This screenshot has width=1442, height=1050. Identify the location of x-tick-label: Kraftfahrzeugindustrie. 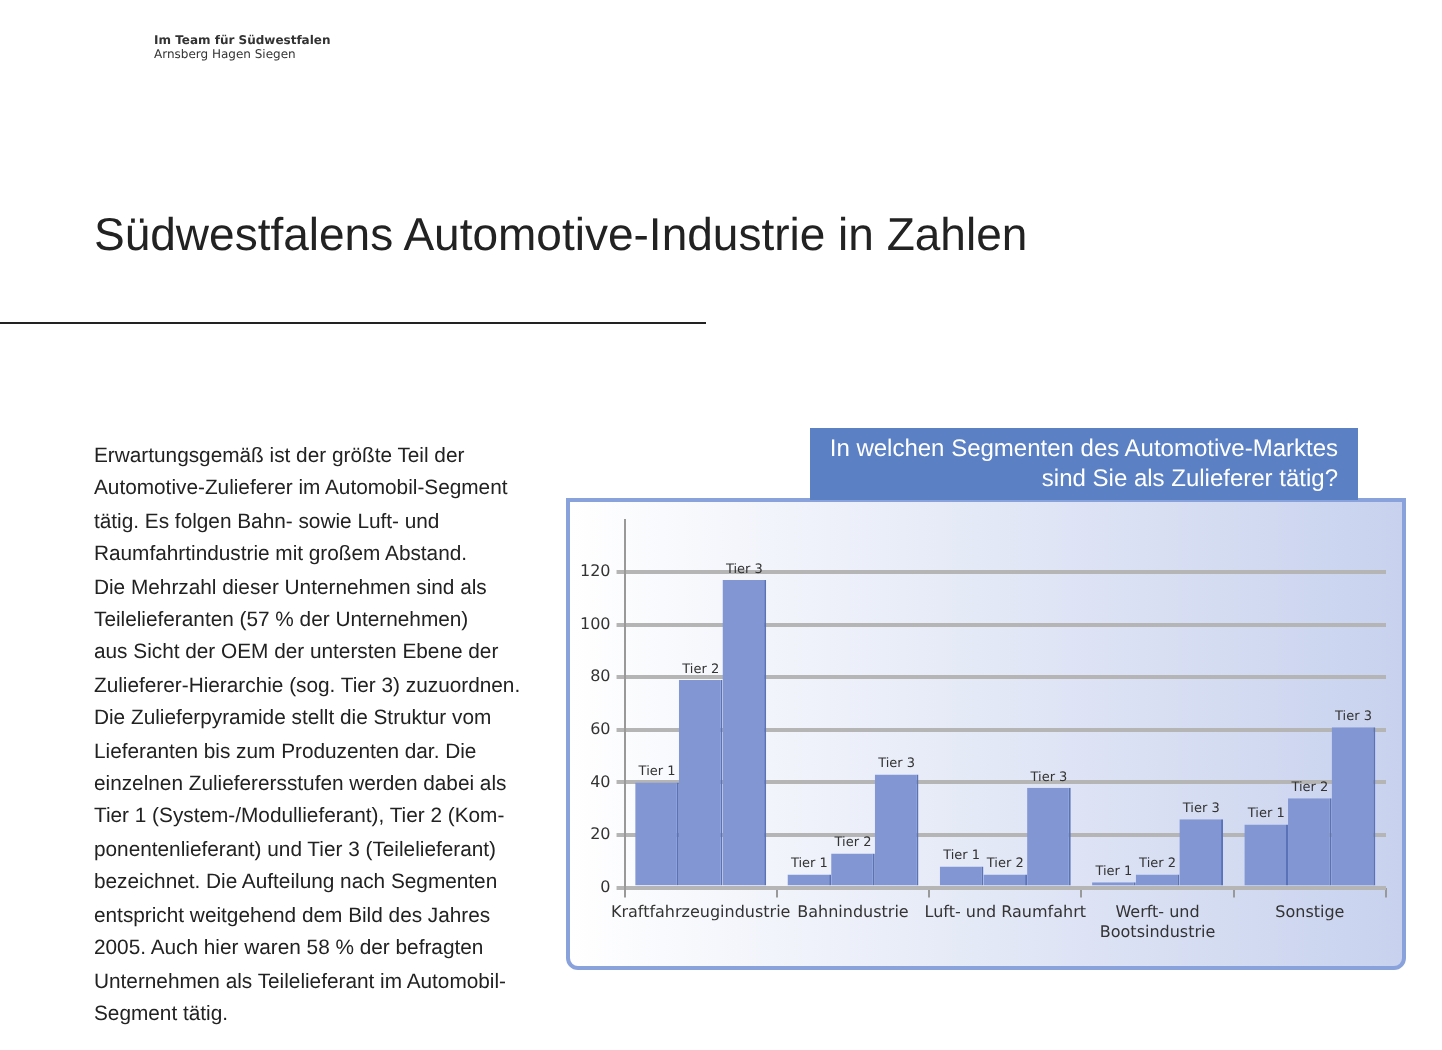
(700, 912).